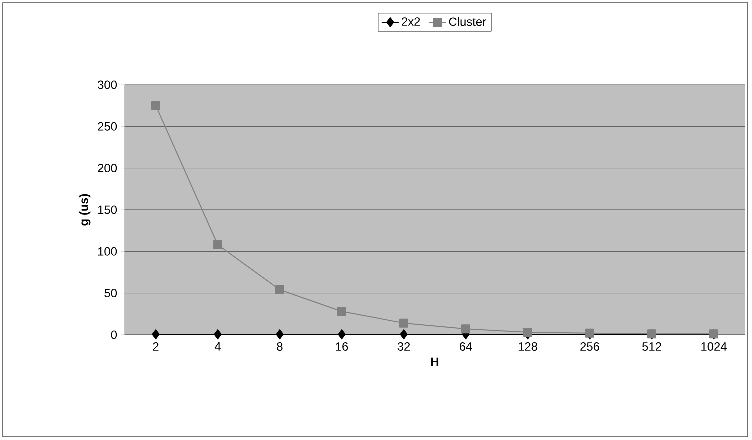 This screenshot has width=752, height=440. What do you see at coordinates (108, 251) in the screenshot?
I see `y-tick-label: 100` at bounding box center [108, 251].